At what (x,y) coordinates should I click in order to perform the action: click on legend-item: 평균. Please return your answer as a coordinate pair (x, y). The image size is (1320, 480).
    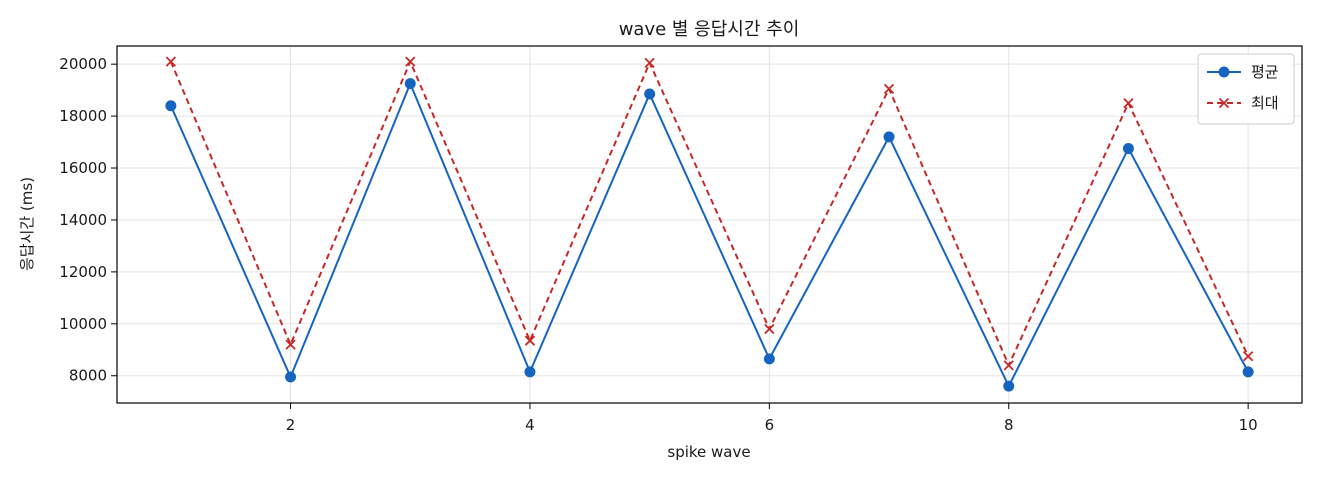
    Looking at the image, I should click on (1243, 72).